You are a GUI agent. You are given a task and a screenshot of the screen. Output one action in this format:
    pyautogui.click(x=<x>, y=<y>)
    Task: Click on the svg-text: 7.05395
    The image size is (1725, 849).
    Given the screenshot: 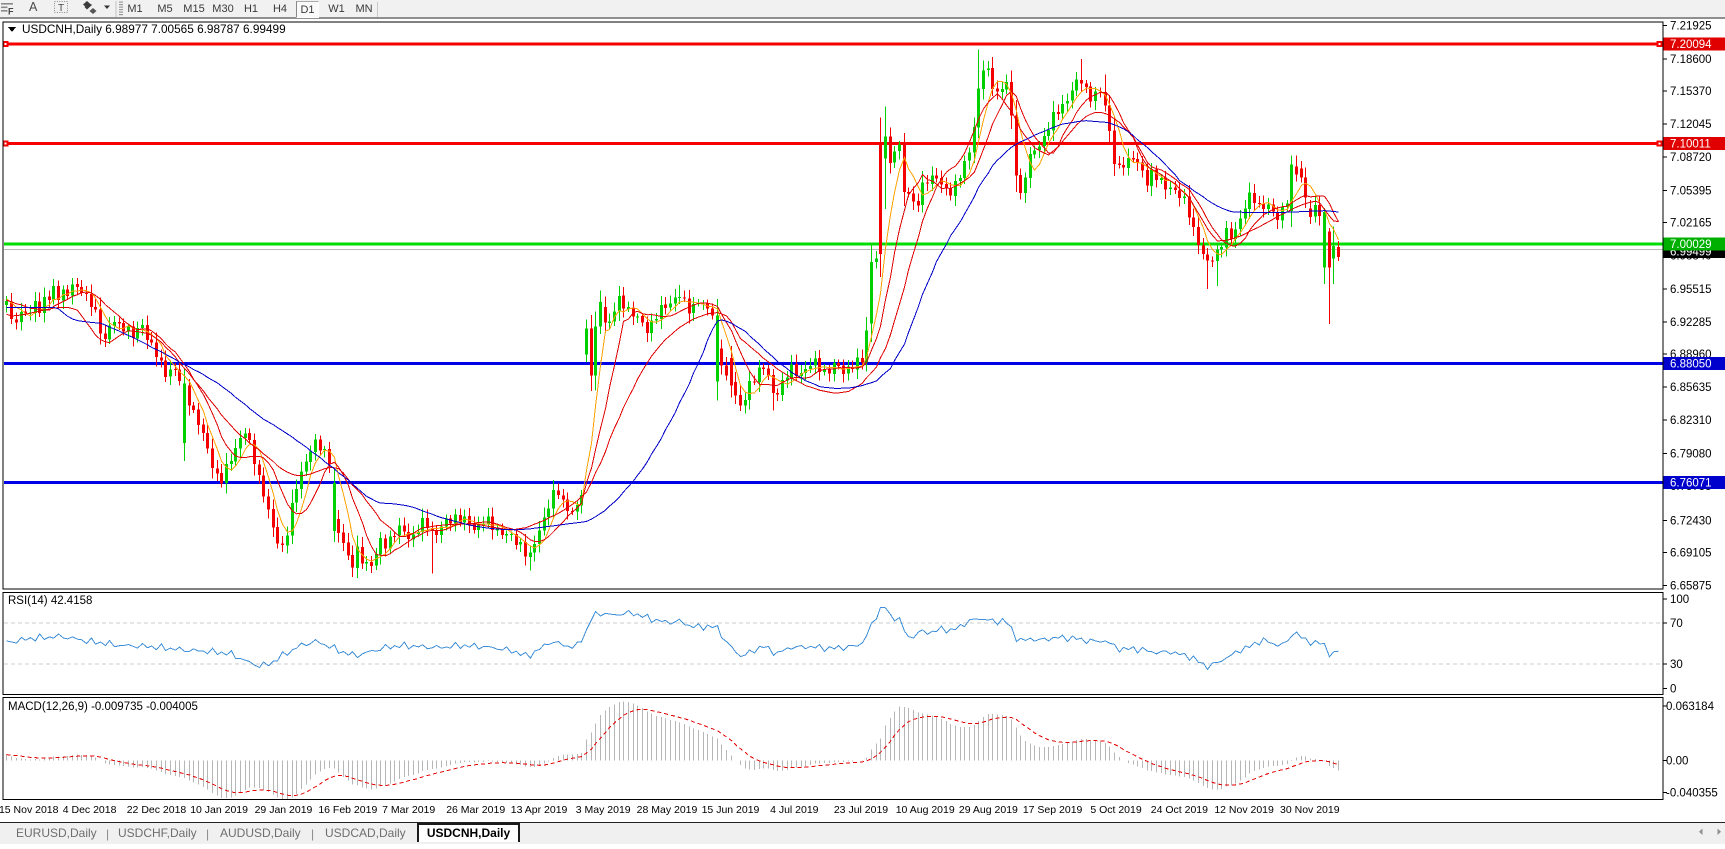 What is the action you would take?
    pyautogui.click(x=1691, y=191)
    